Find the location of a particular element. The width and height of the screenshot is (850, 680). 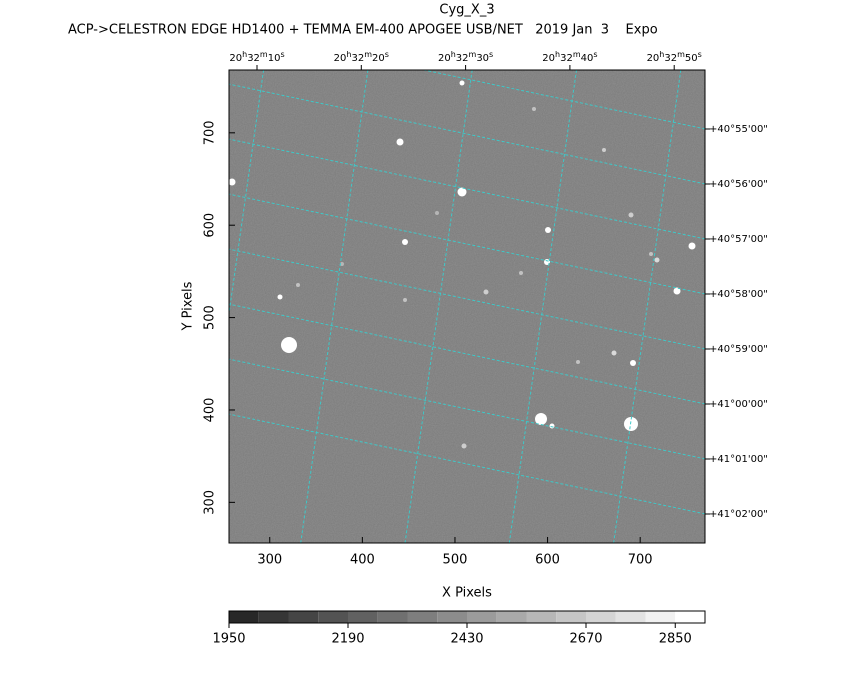

dec-label: +40°55'00" is located at coordinates (738, 129).